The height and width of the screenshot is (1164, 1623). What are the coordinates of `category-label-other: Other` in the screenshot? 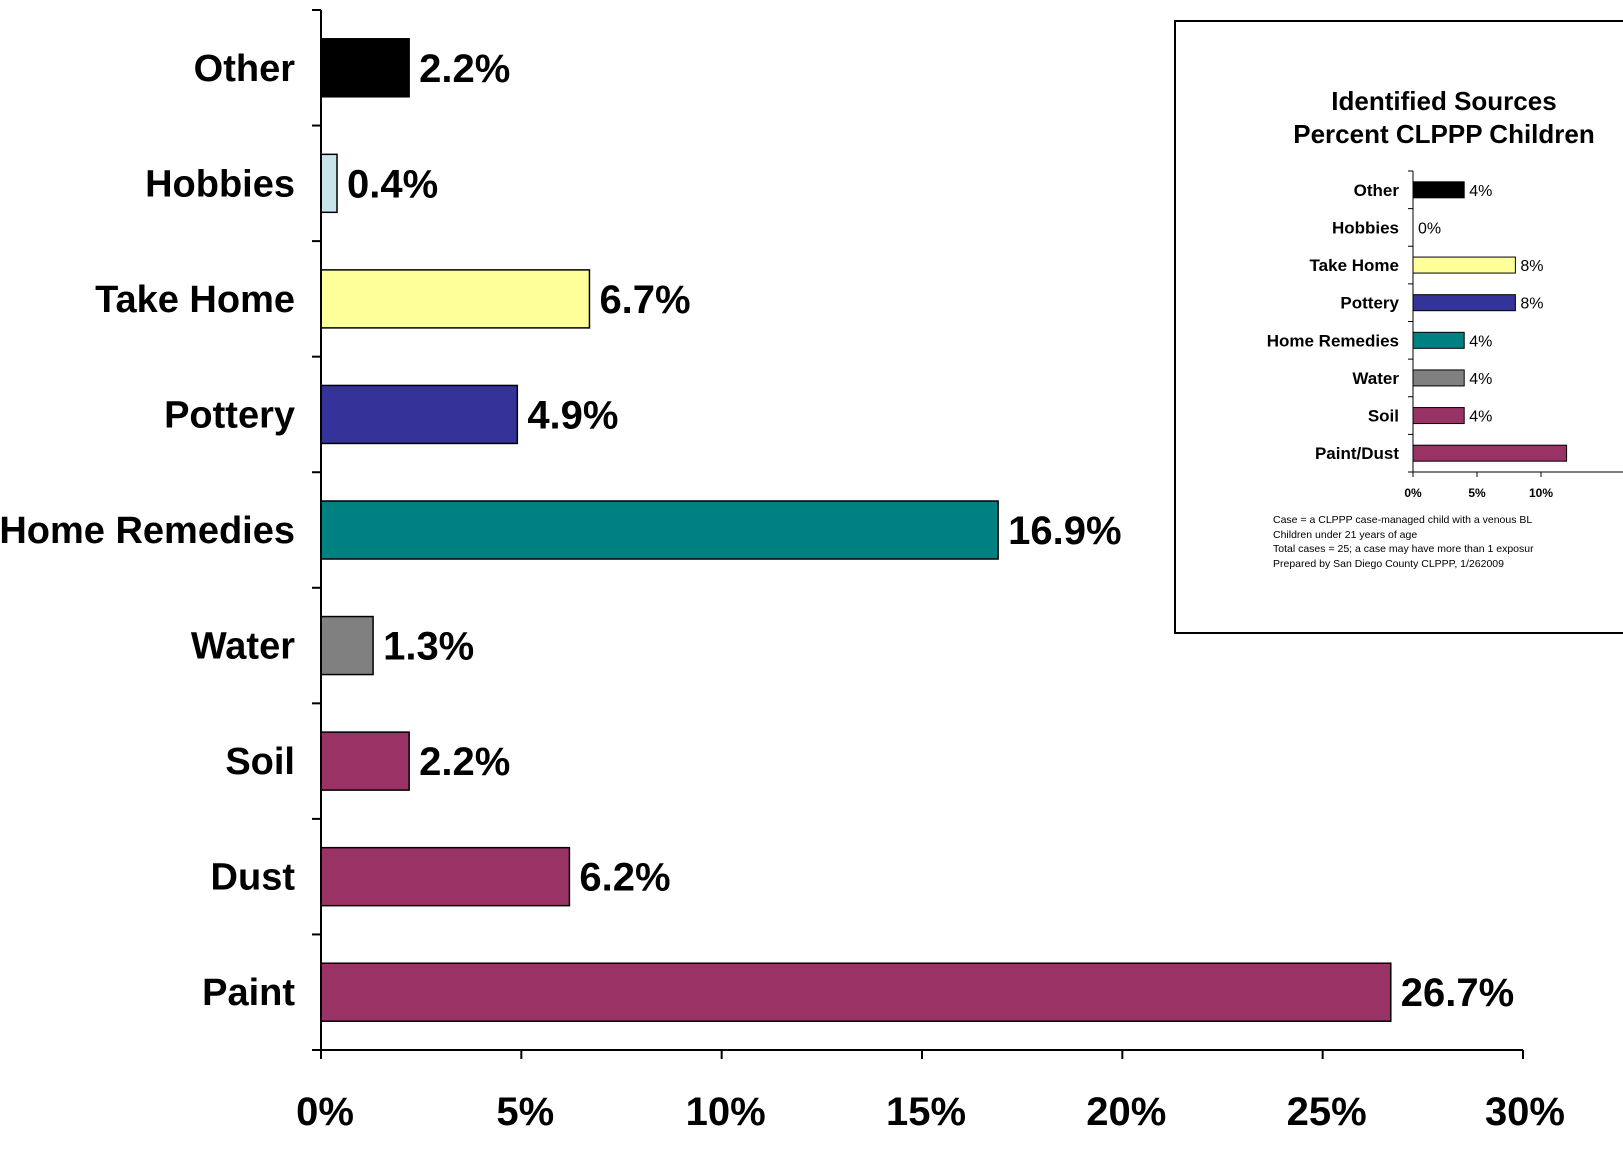 It's located at (245, 69).